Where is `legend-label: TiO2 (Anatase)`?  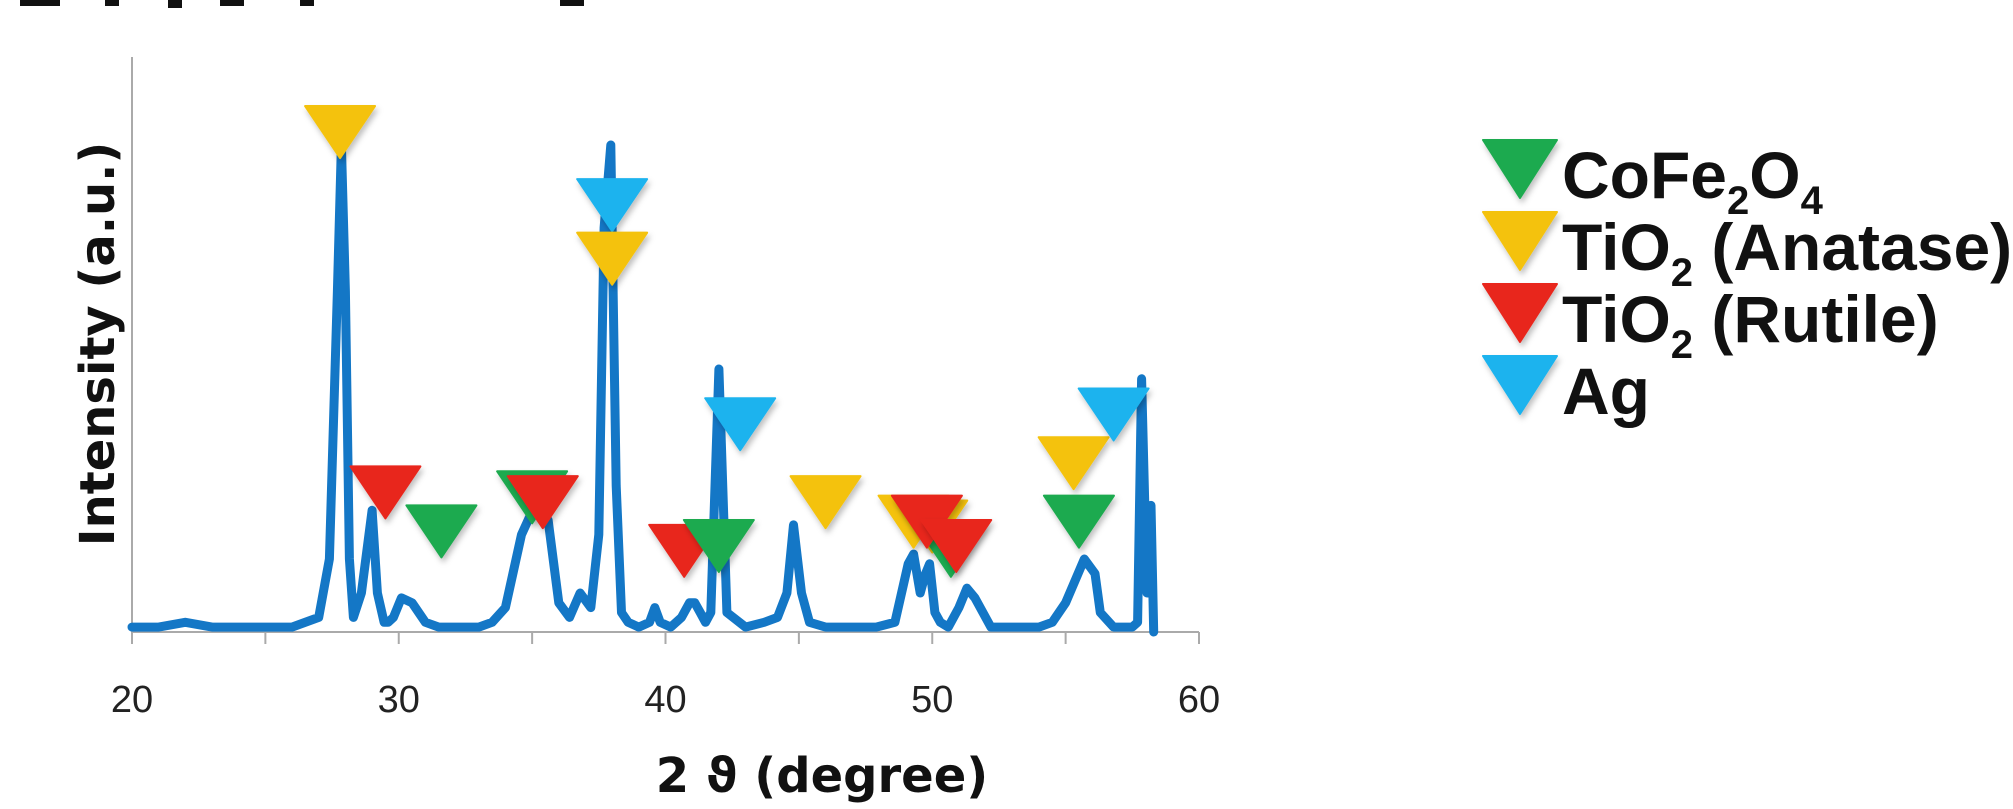 legend-label: TiO2 (Anatase) is located at coordinates (1787, 252).